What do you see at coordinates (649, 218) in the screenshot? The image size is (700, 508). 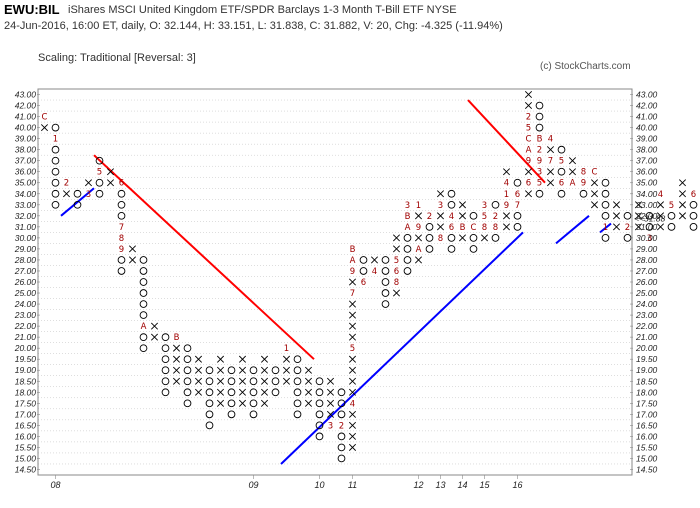 I see `last-price-label: <<31.88` at bounding box center [649, 218].